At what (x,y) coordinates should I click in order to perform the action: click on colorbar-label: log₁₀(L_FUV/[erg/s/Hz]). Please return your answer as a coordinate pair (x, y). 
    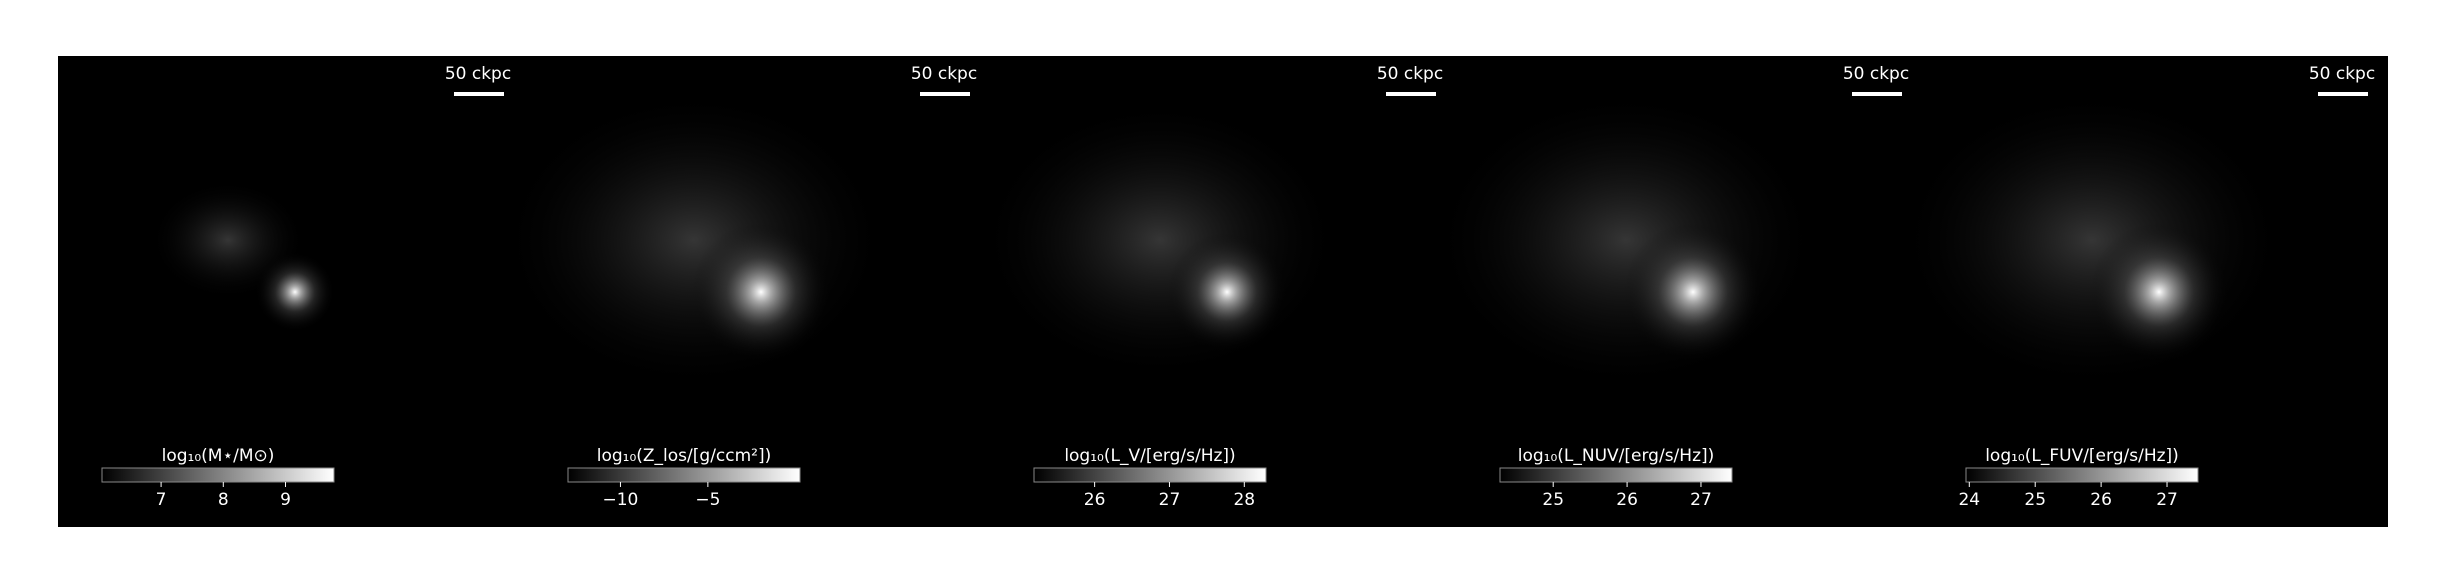
    Looking at the image, I should click on (2082, 456).